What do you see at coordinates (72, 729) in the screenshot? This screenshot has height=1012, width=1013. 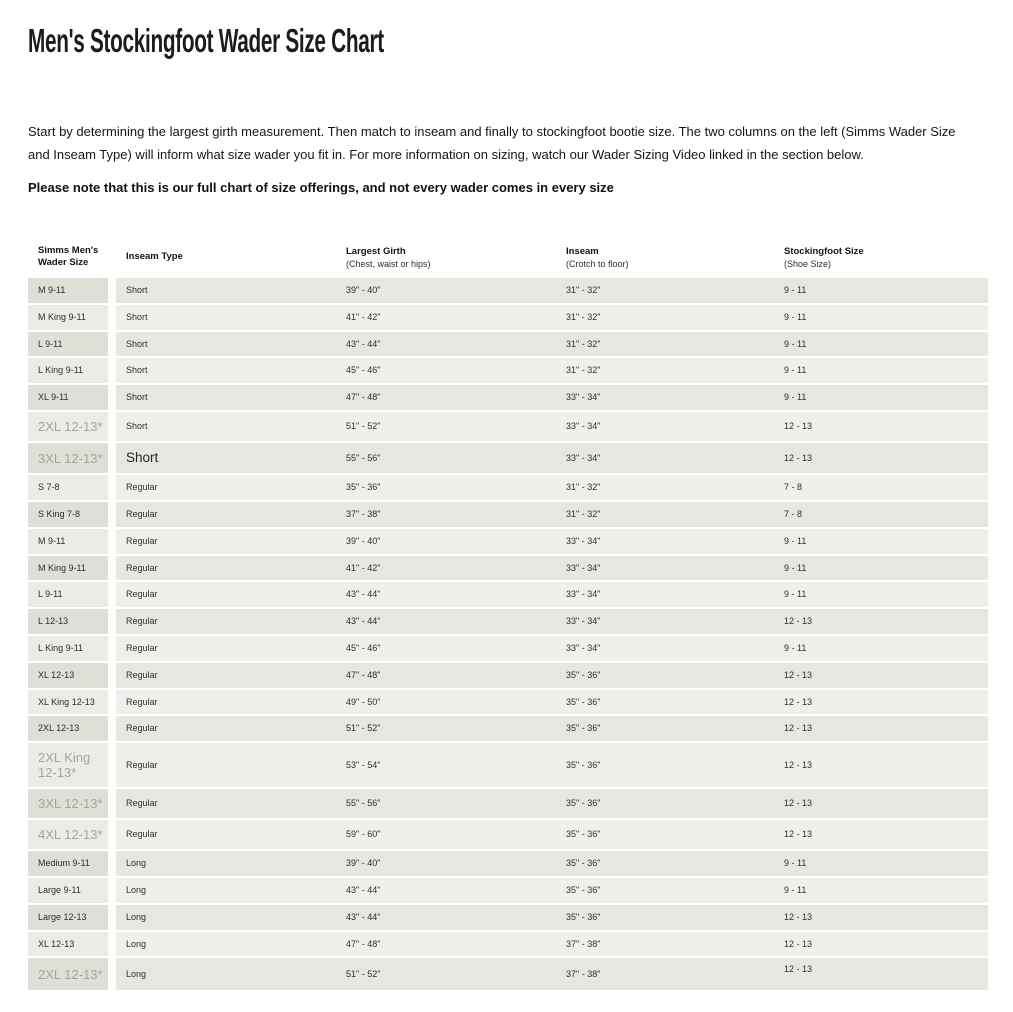 I see `cell-wader-size: 2XL 12-13` at bounding box center [72, 729].